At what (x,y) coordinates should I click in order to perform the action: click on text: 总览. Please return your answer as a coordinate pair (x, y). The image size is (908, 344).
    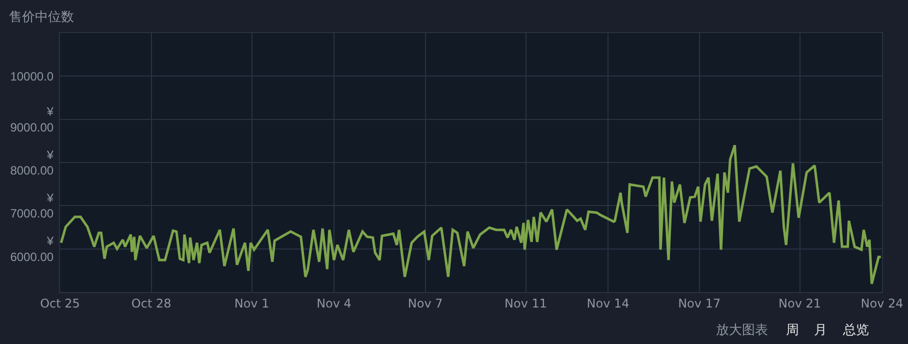
    Looking at the image, I should click on (855, 330).